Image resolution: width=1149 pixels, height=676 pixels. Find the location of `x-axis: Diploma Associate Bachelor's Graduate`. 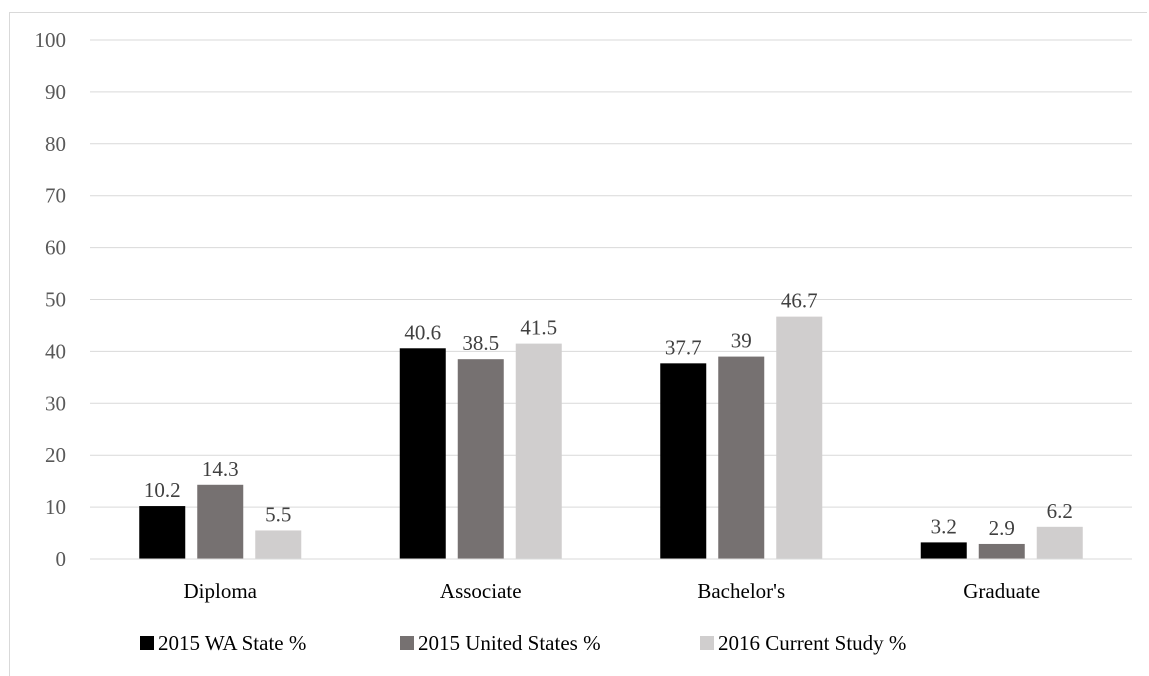

x-axis: Diploma Associate Bachelor's Graduate is located at coordinates (611, 580).